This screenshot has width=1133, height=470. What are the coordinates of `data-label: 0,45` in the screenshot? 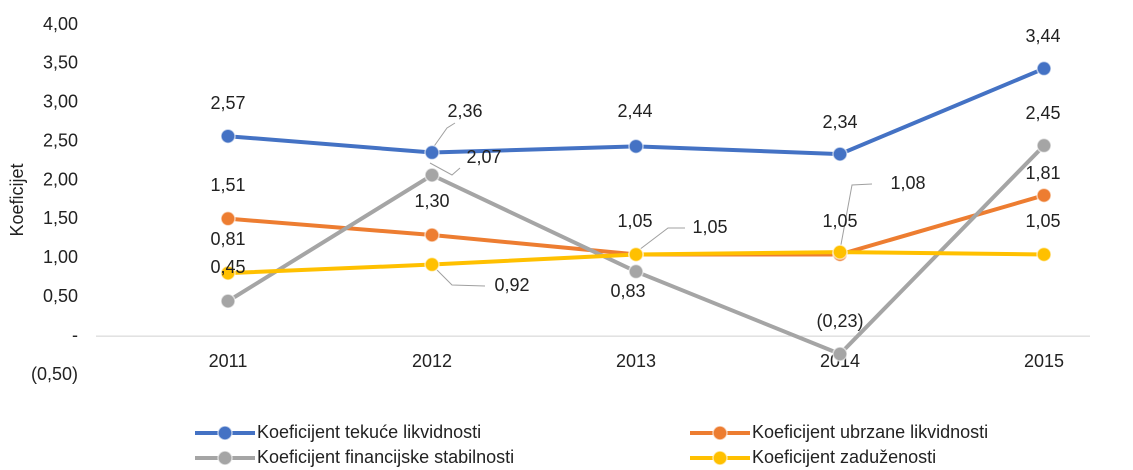 It's located at (227, 267).